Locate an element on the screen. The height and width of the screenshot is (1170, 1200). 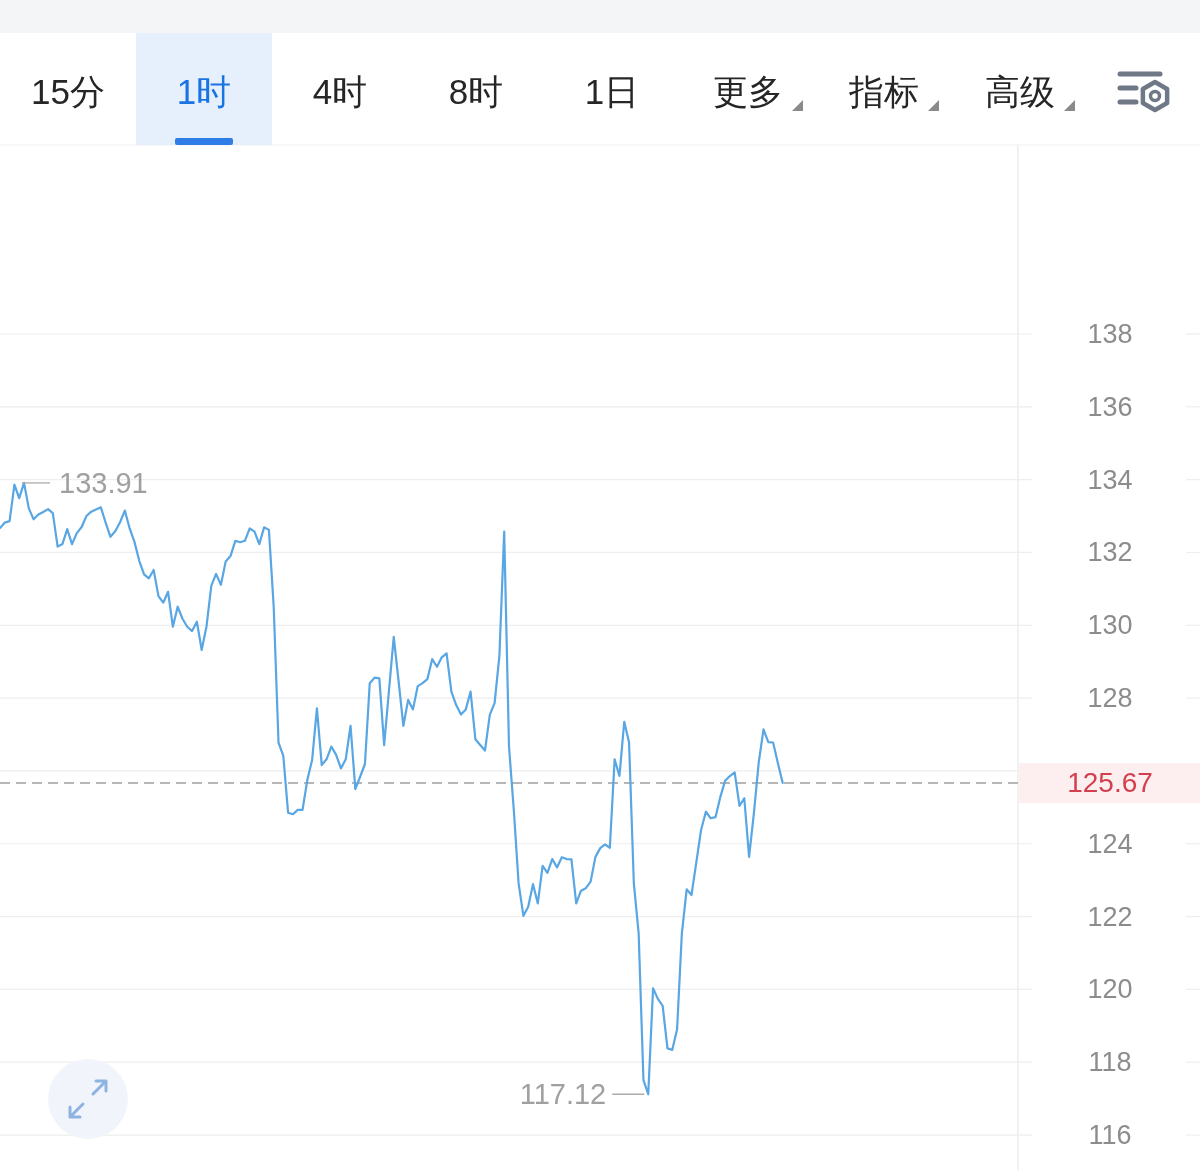
y-tick-label: 116 is located at coordinates (1110, 1135).